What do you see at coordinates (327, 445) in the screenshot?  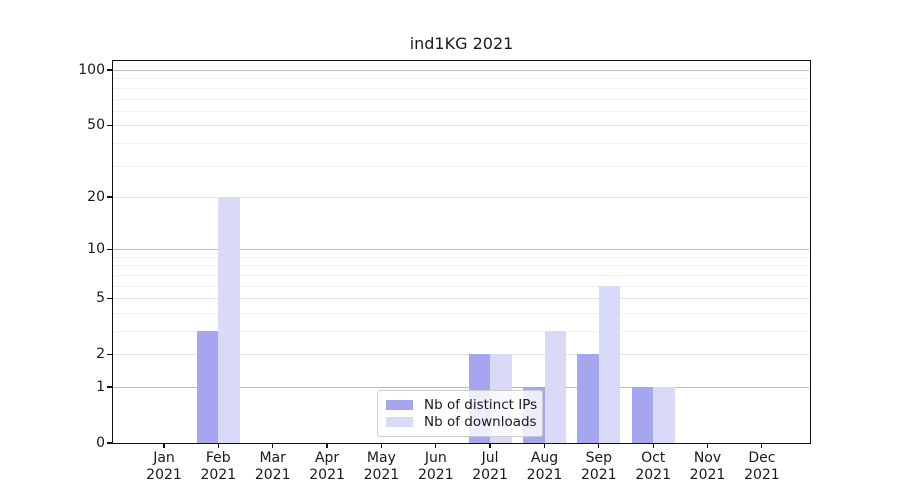 I see `x-tick-apr` at bounding box center [327, 445].